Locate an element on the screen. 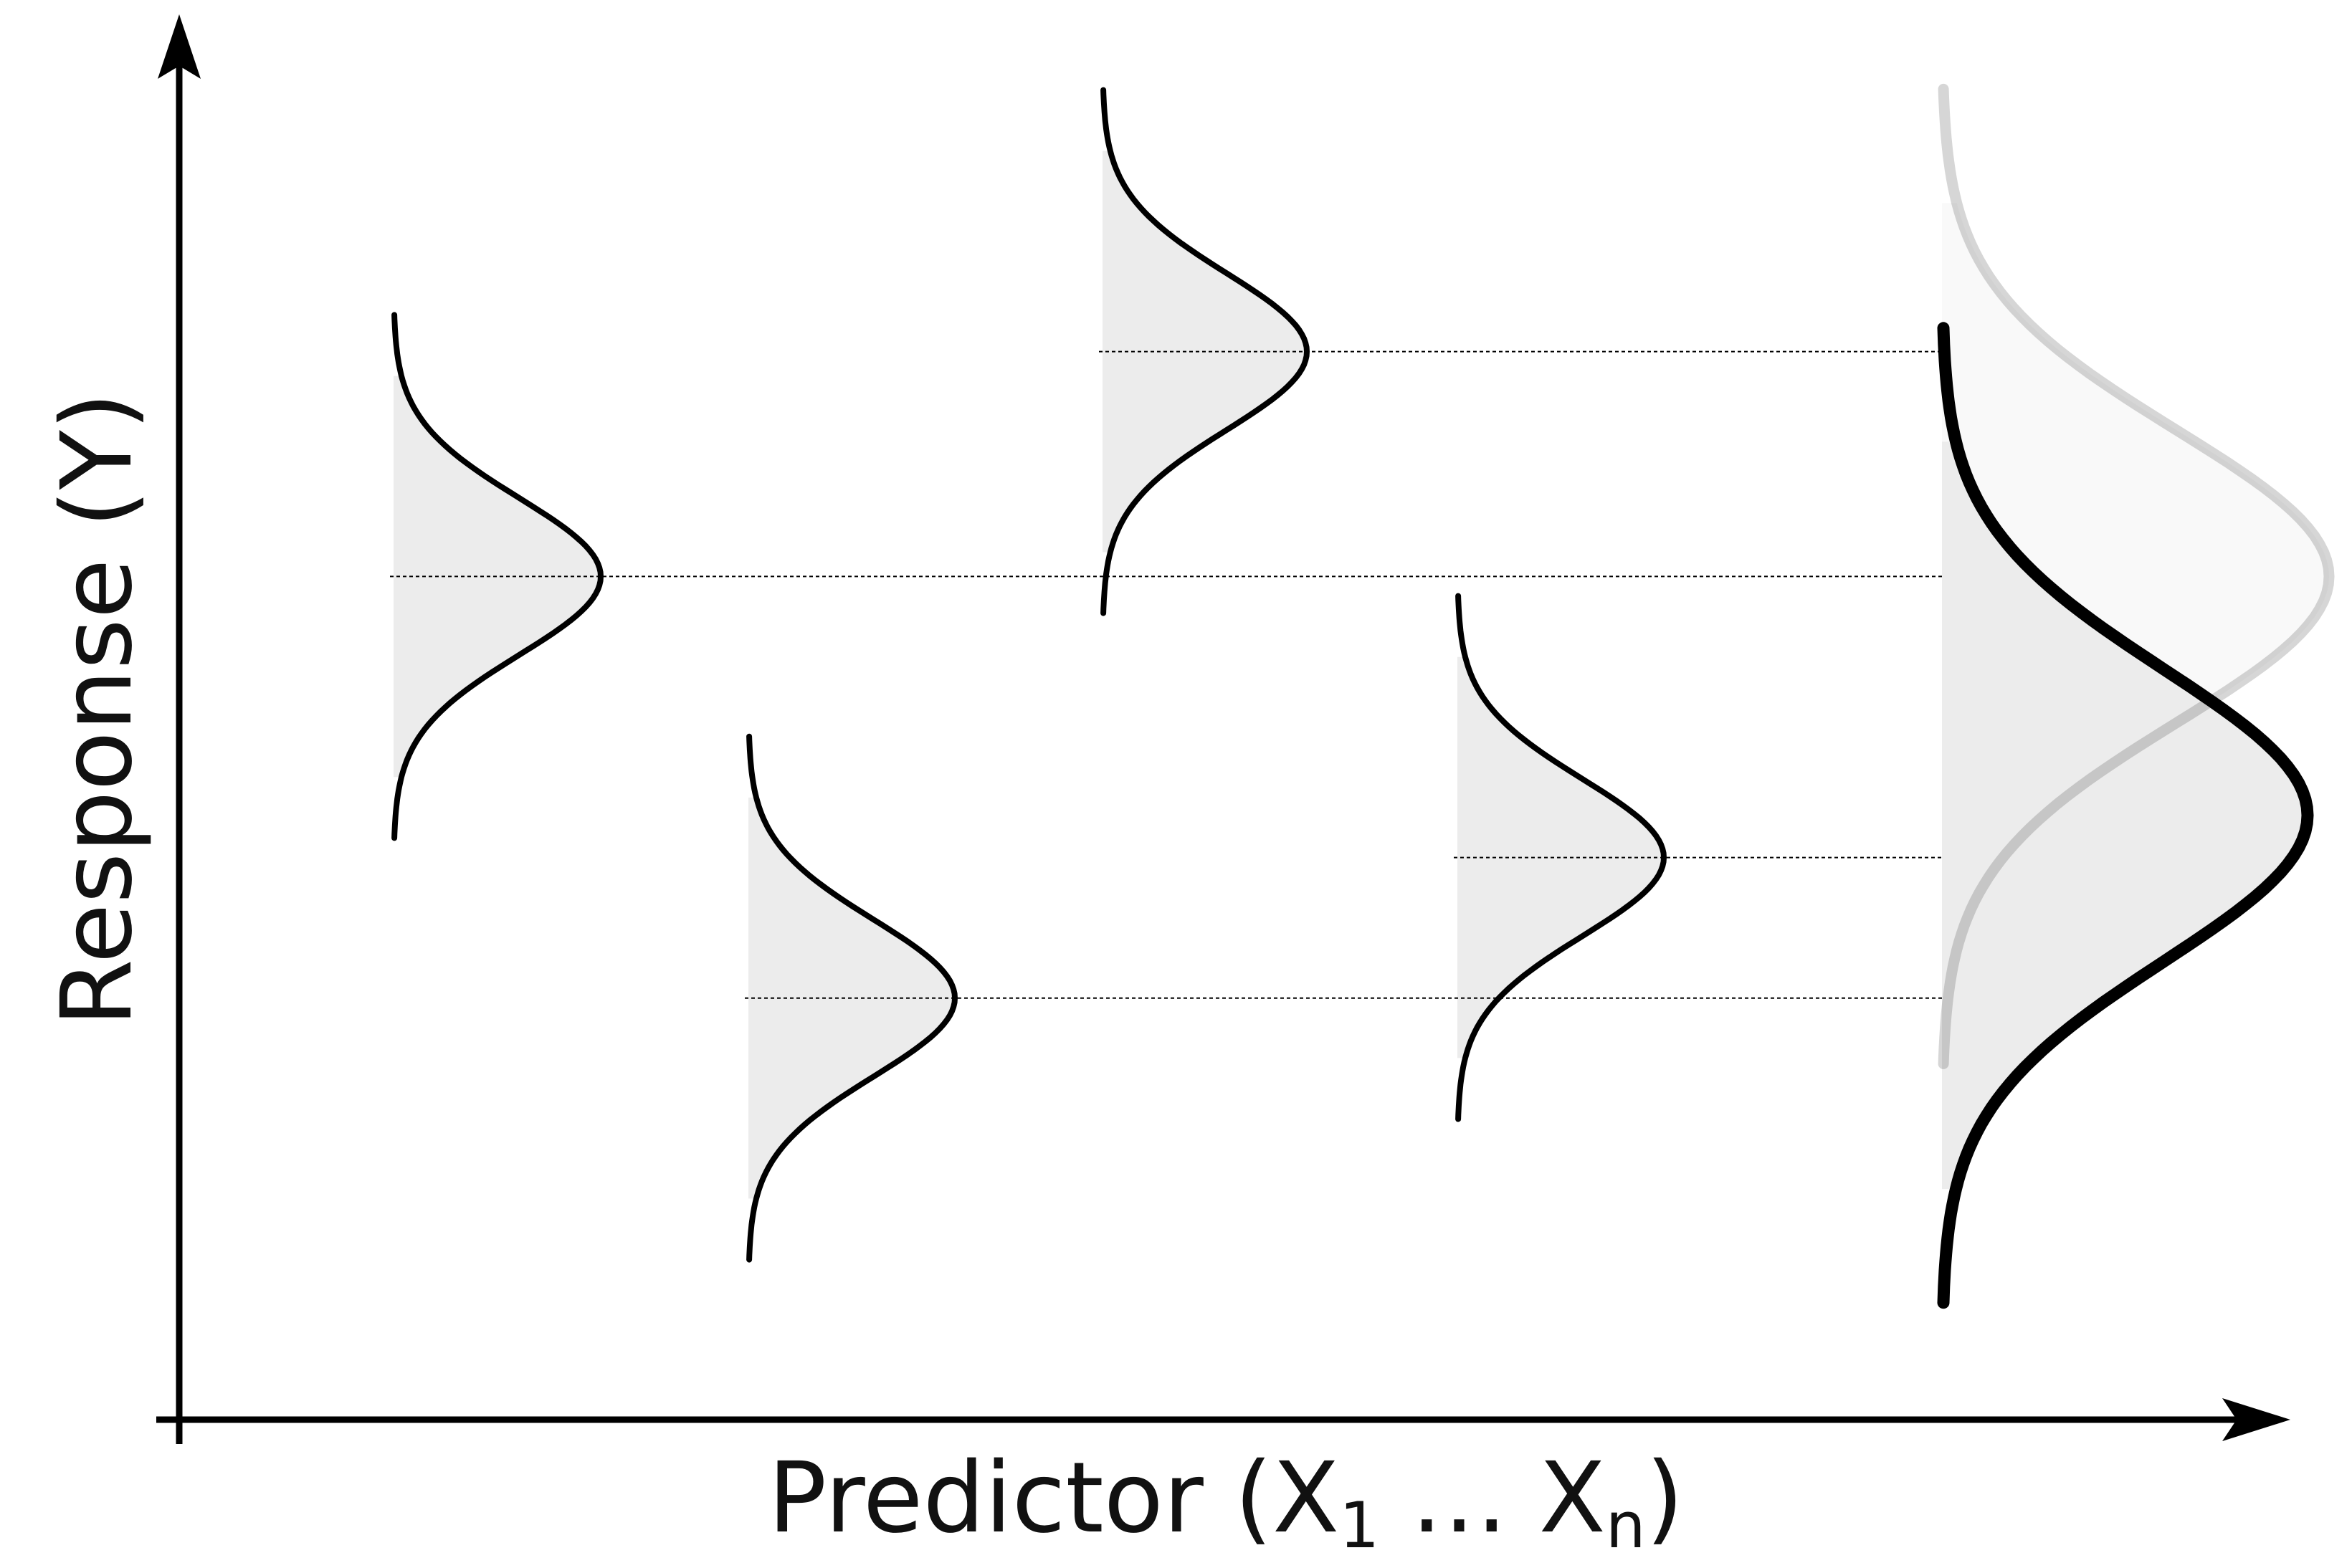  x-label-ellipsis: … X is located at coordinates (1492, 1498).